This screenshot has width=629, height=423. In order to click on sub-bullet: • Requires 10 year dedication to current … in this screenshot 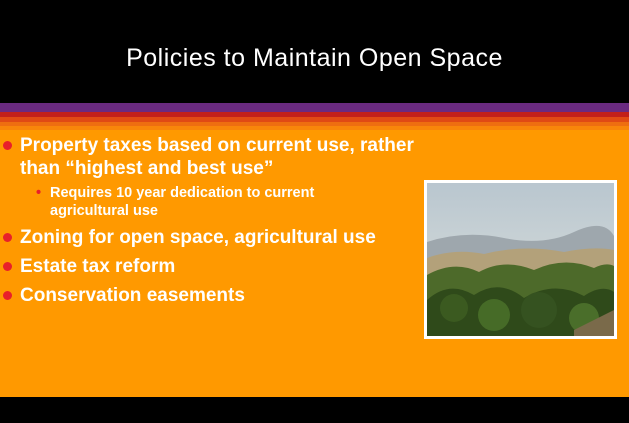, I will do `click(207, 202)`.